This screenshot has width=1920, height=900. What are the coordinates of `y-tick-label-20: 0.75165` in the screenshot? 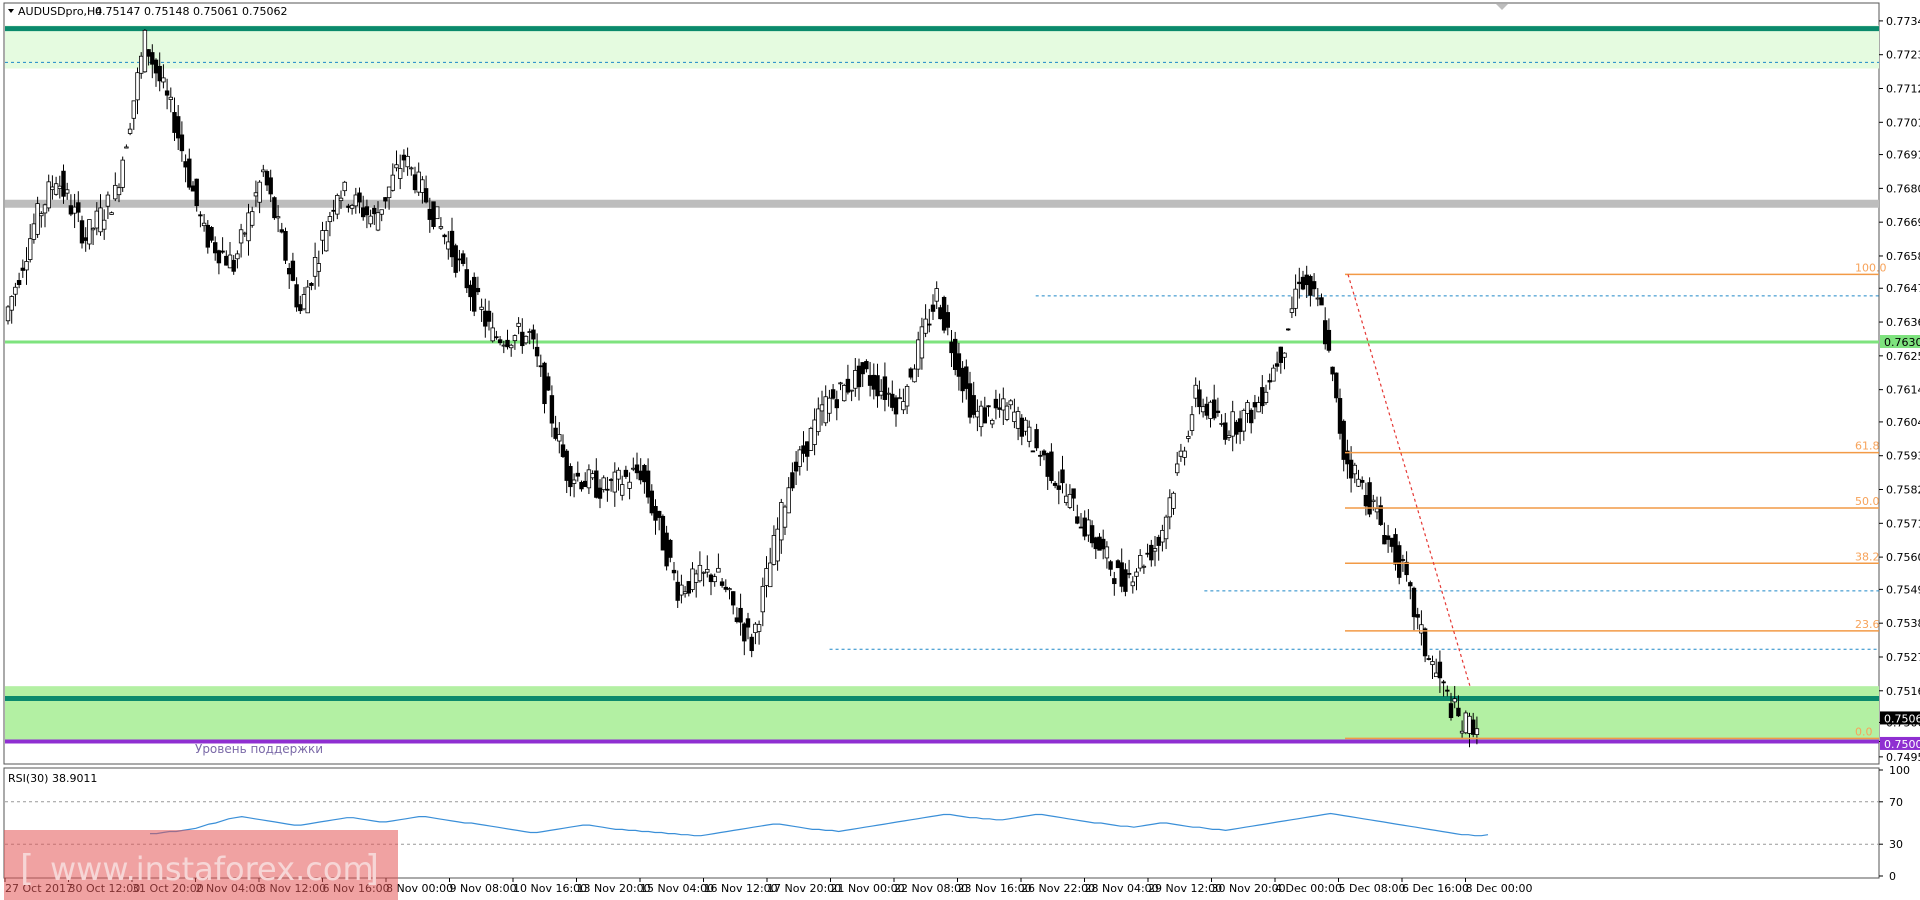 It's located at (1903, 691).